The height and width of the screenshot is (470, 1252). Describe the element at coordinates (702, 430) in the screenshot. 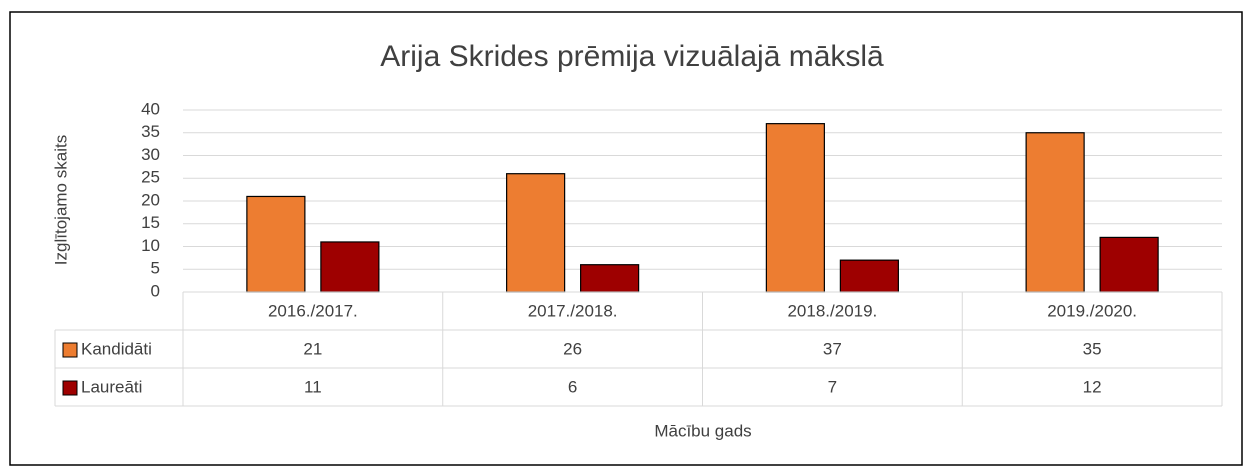

I see `x-axis-label: Mācību gads` at that location.